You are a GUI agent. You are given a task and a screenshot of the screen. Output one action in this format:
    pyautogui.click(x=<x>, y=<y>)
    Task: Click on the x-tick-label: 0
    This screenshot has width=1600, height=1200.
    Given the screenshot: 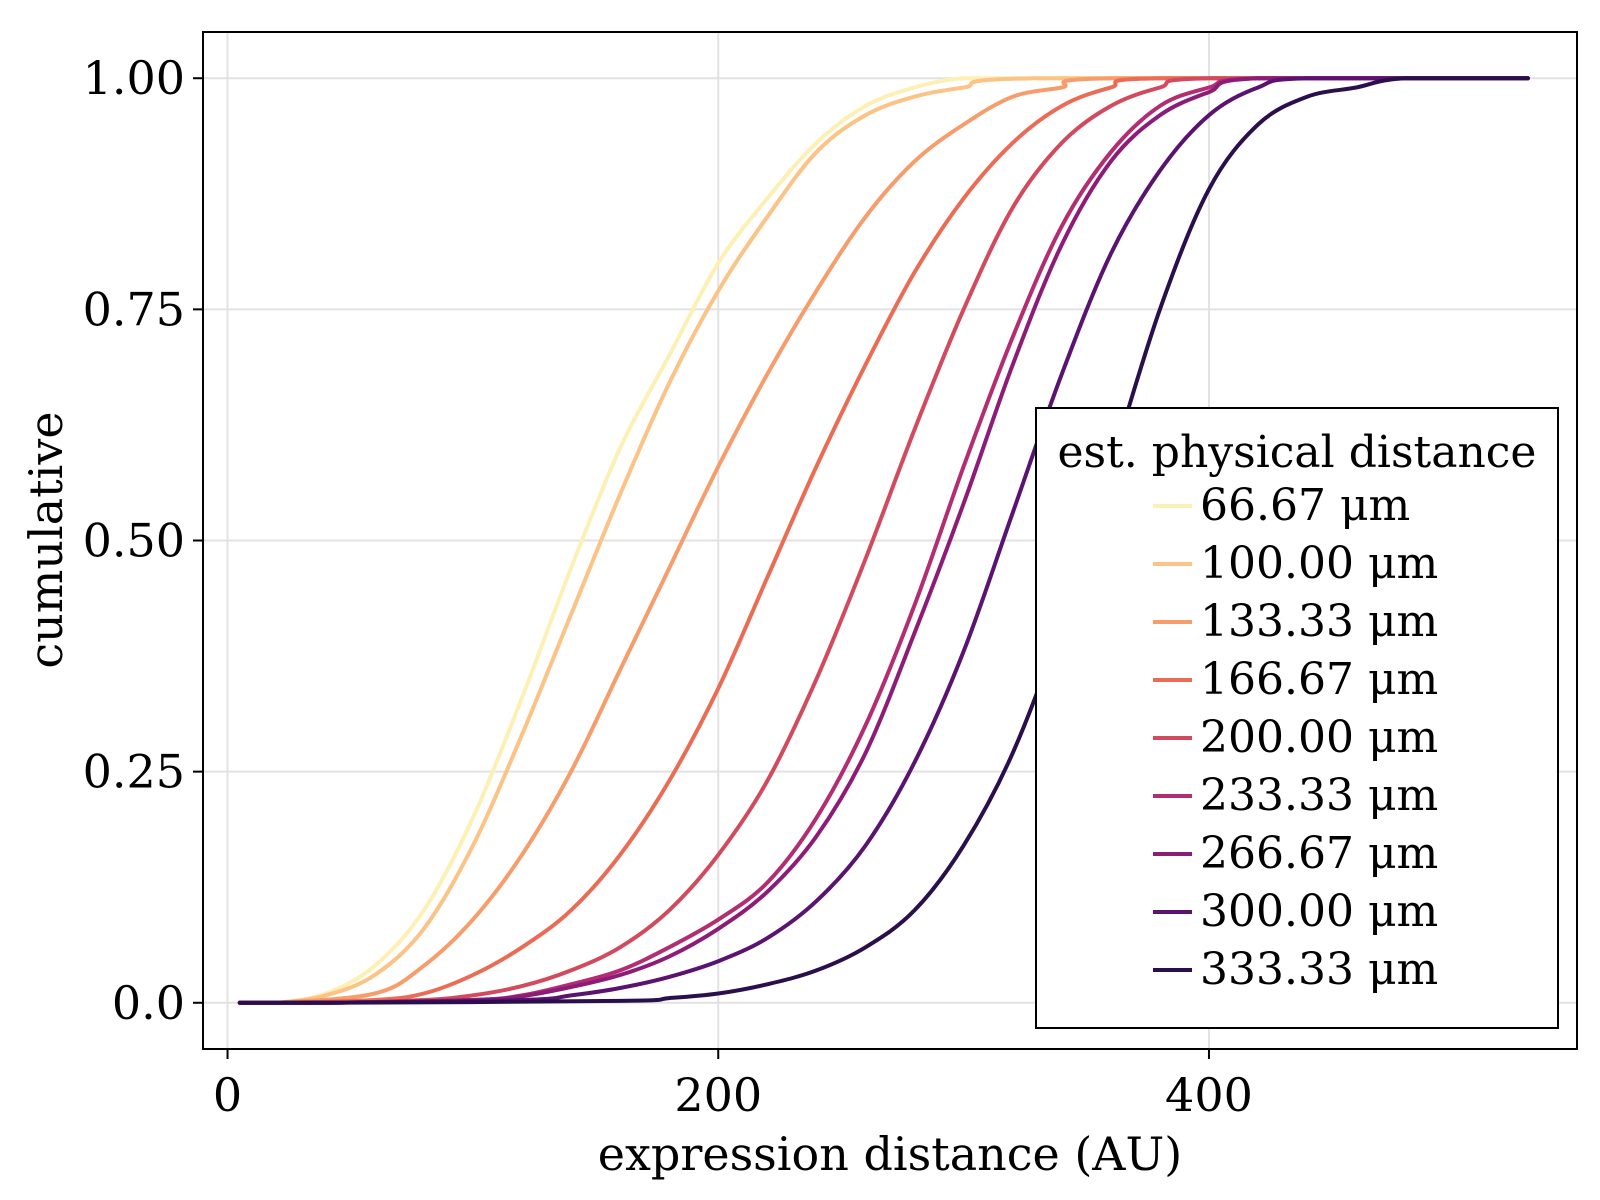 What is the action you would take?
    pyautogui.click(x=227, y=1095)
    